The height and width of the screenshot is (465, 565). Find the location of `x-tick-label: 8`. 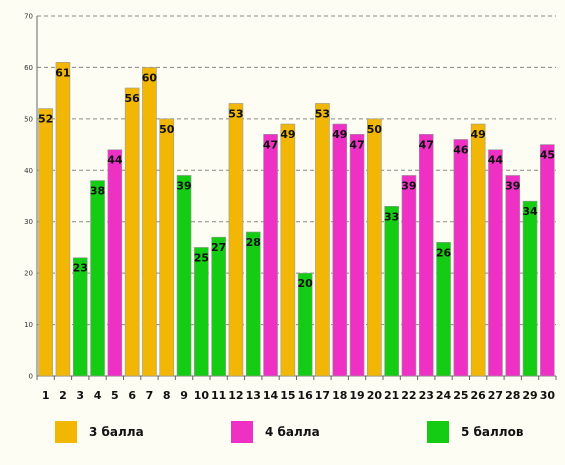

x-tick-label: 8 is located at coordinates (167, 395).